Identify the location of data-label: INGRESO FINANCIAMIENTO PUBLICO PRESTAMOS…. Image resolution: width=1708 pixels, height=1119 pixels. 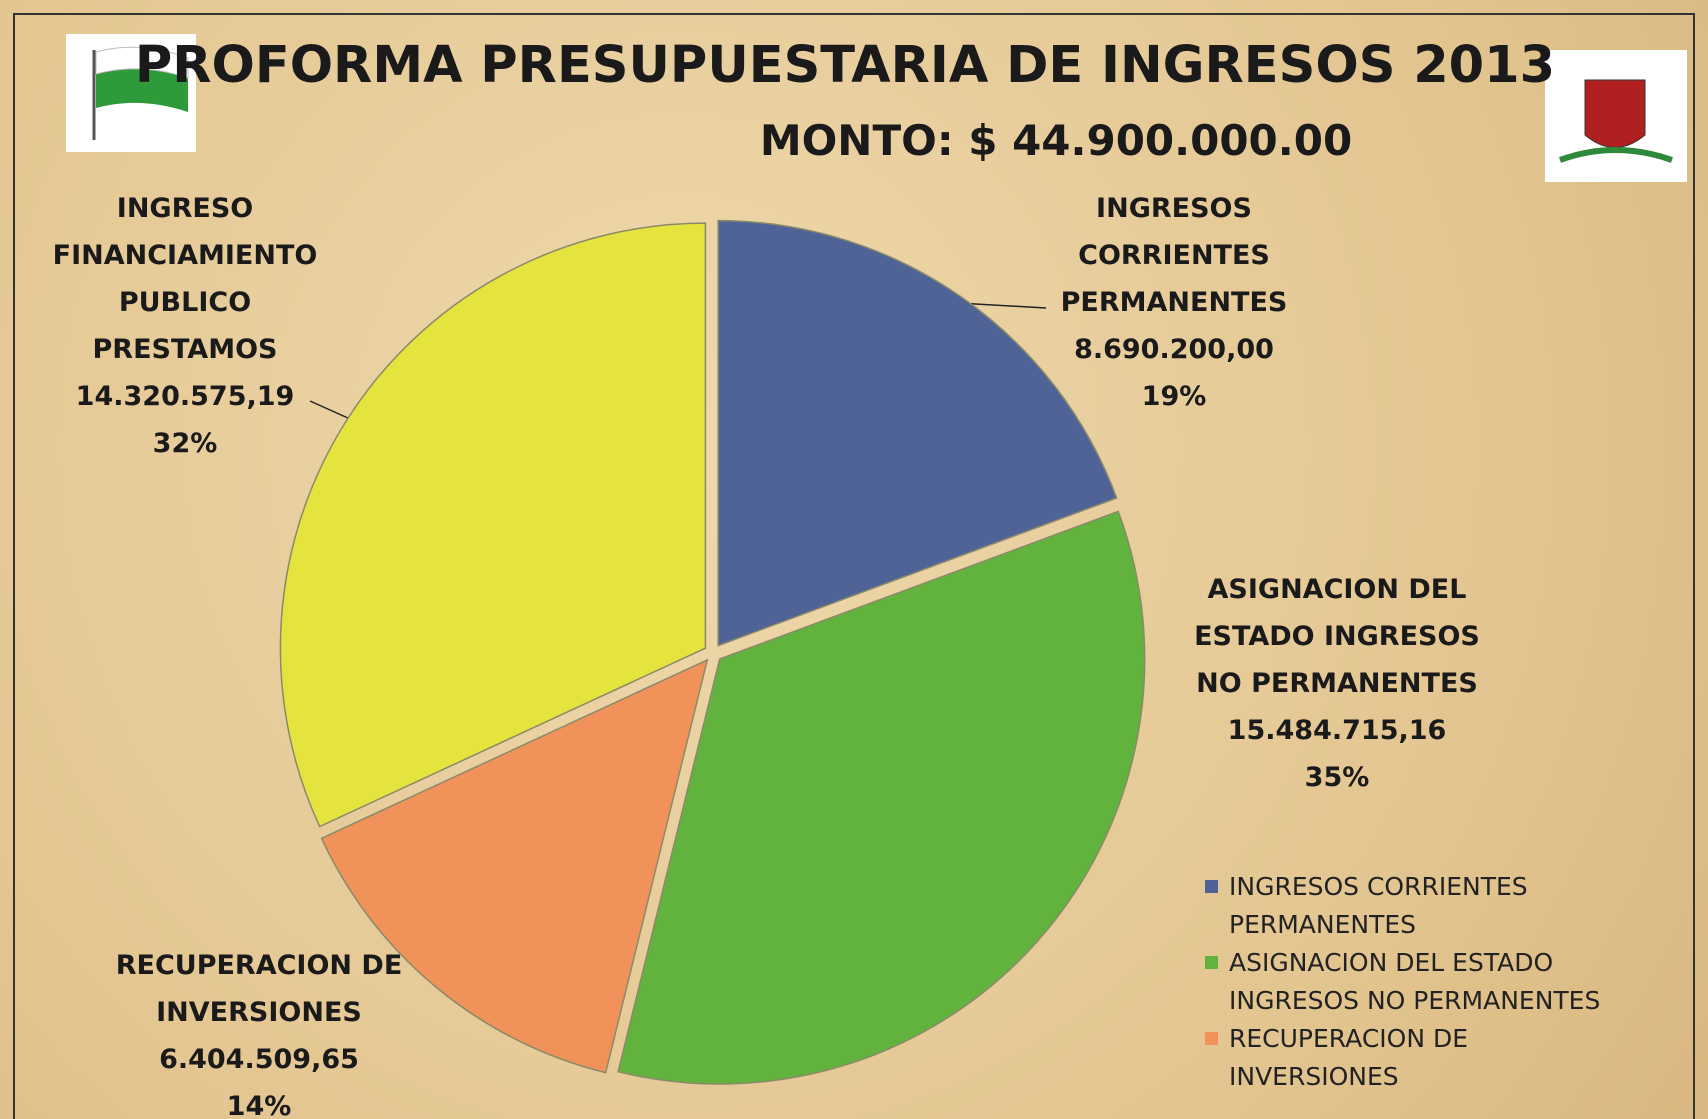
(185, 326).